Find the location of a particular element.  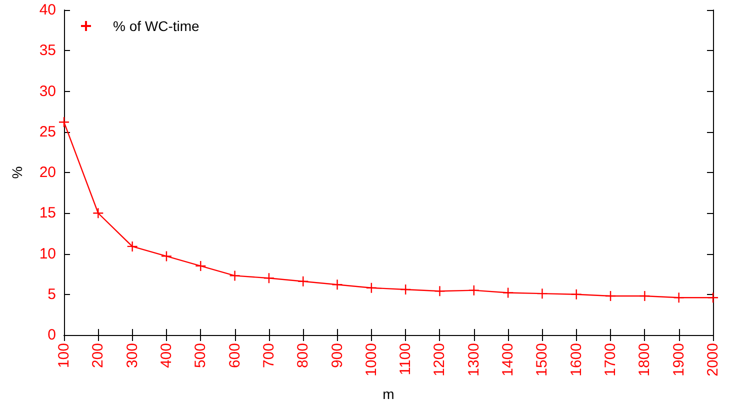

y-tick-label: 40 is located at coordinates (47, 10).